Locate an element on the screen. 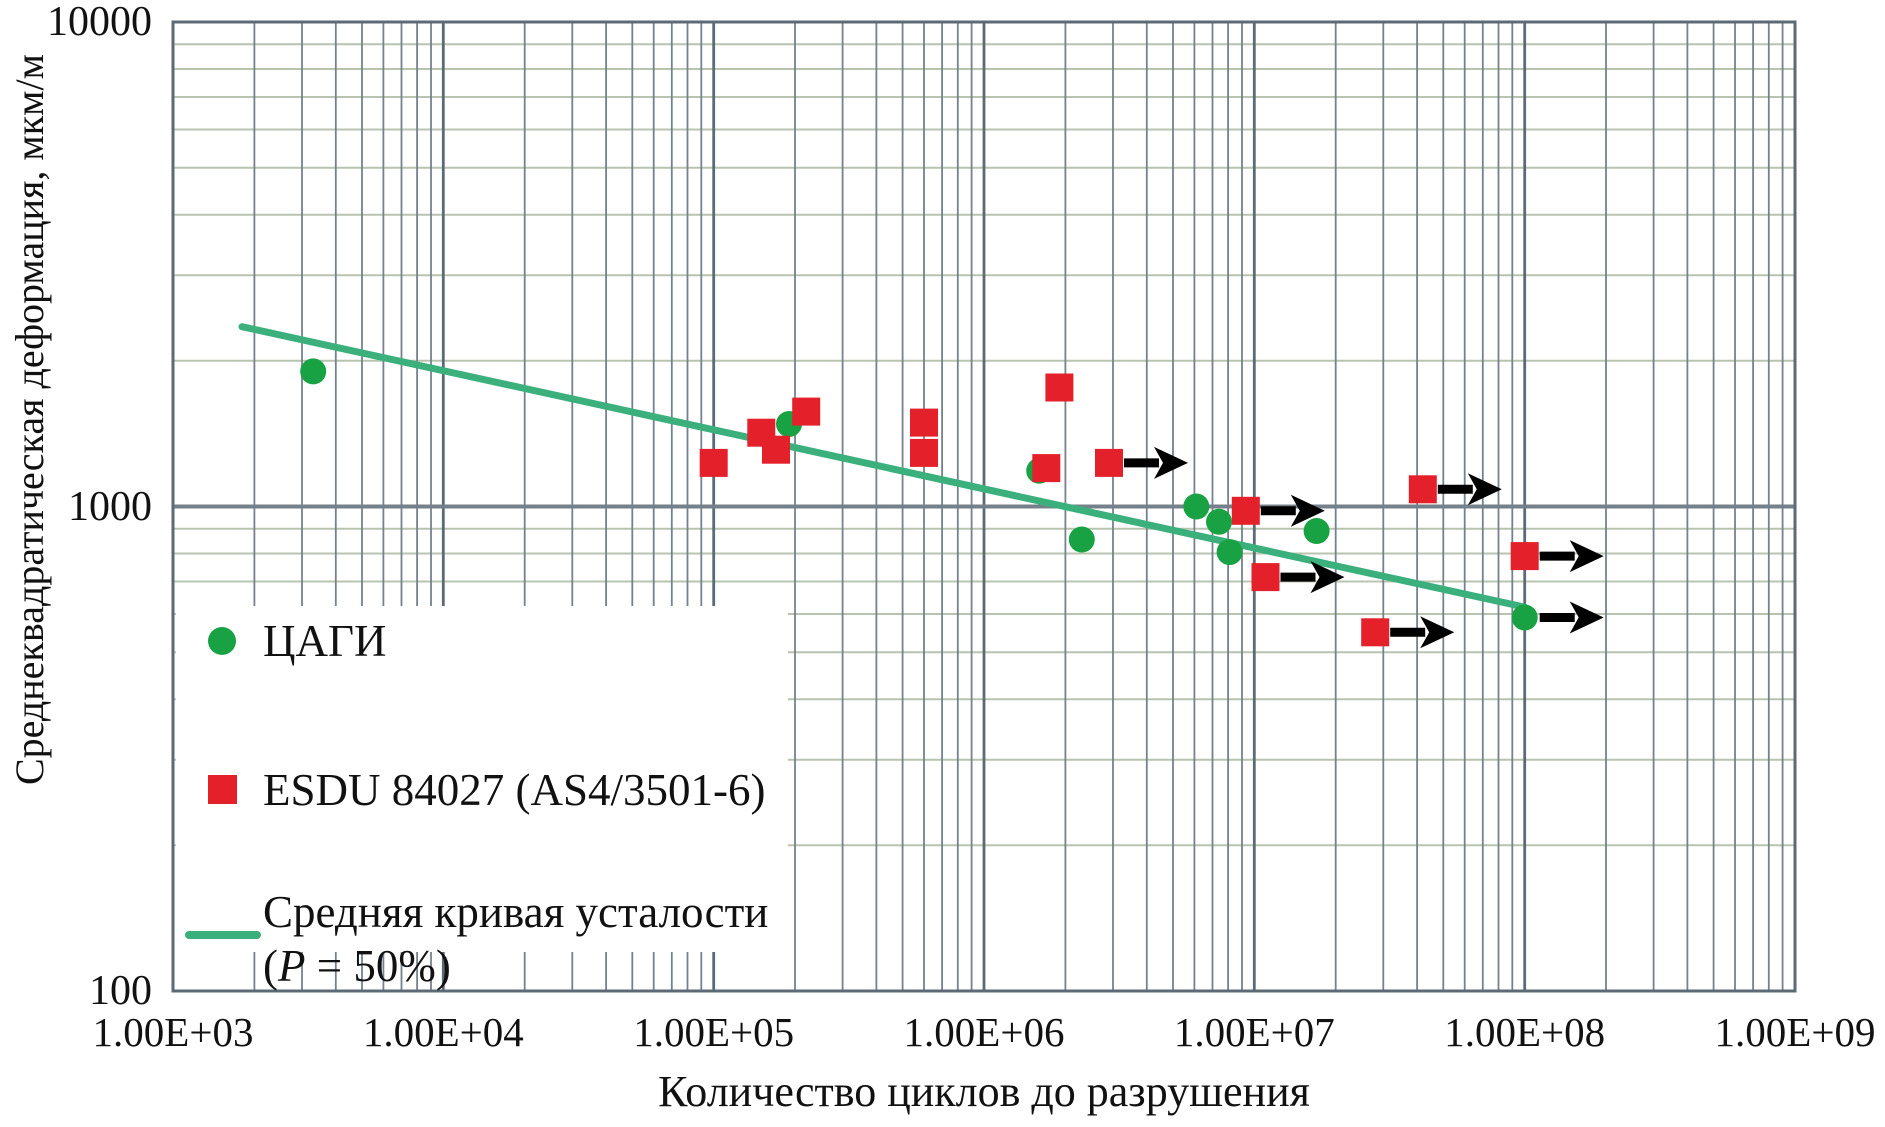  y-axis-title: Среднеквадратическая деформация, мкм/м is located at coordinates (29, 419).